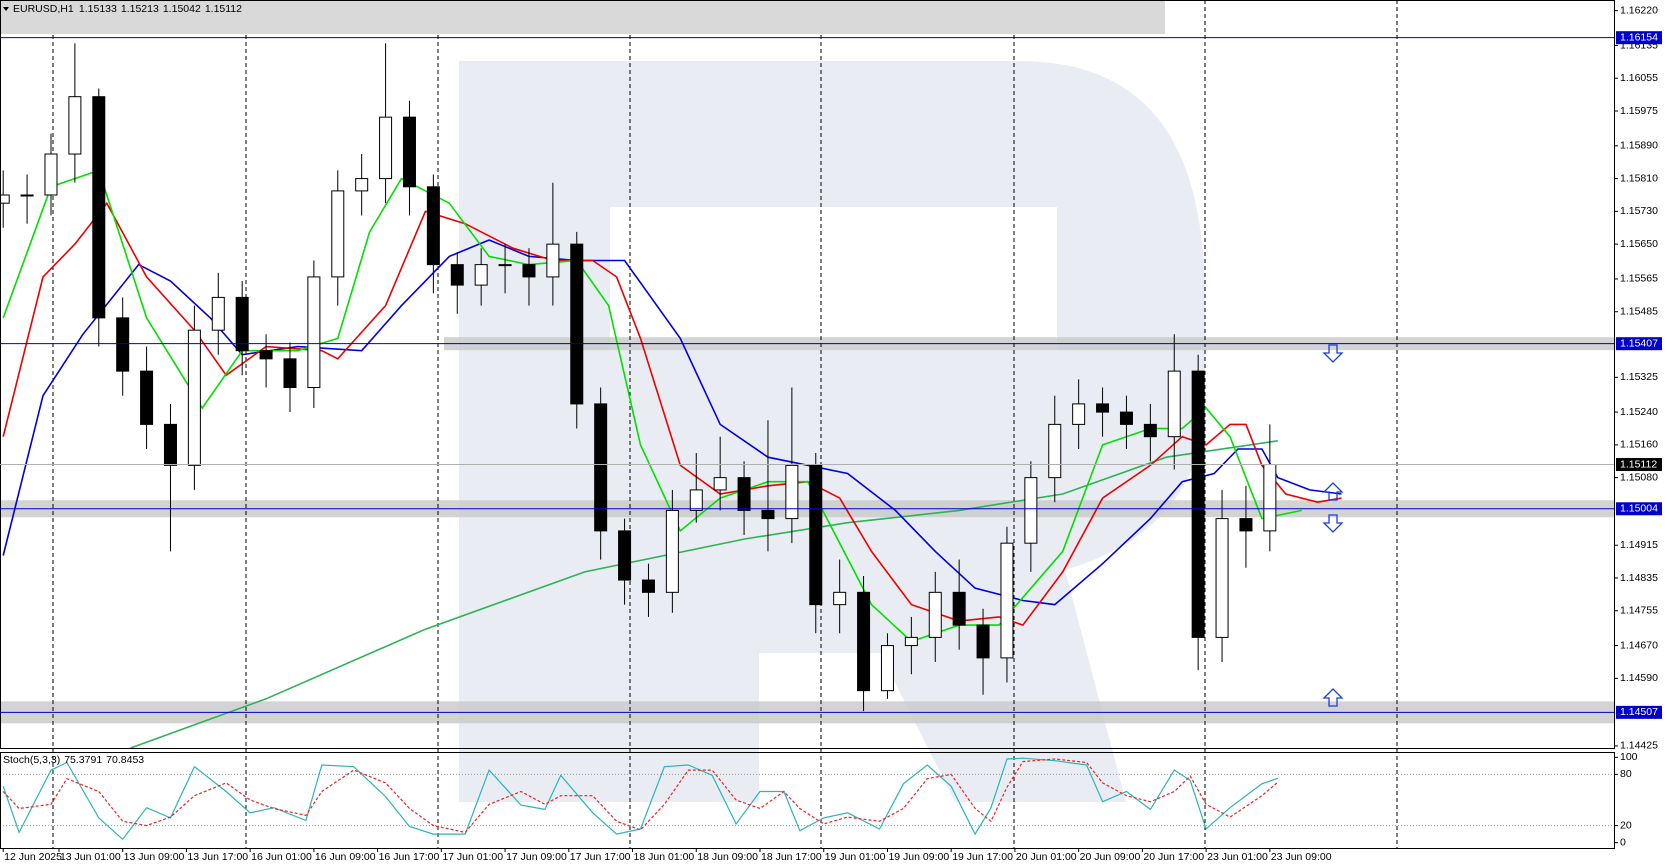  I want to click on x-tick-label: 20 Jun 09:00, so click(1110, 857).